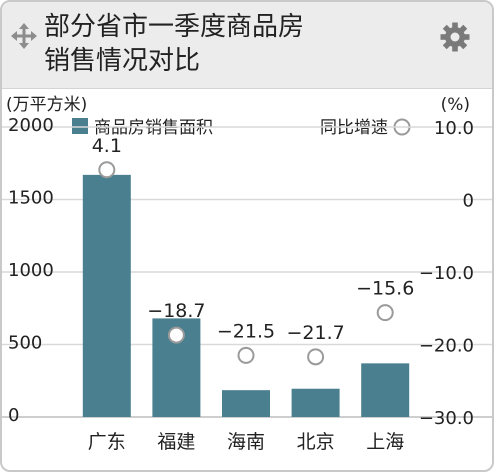 The height and width of the screenshot is (472, 500). What do you see at coordinates (122, 61) in the screenshot?
I see `chart-title-line-2: 销售情况对比` at bounding box center [122, 61].